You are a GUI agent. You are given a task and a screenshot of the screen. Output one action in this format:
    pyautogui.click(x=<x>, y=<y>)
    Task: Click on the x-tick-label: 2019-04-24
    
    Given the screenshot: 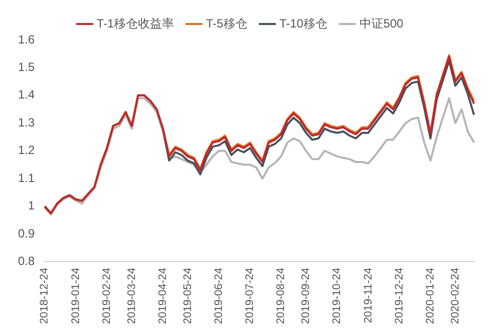 What is the action you would take?
    pyautogui.click(x=162, y=296)
    